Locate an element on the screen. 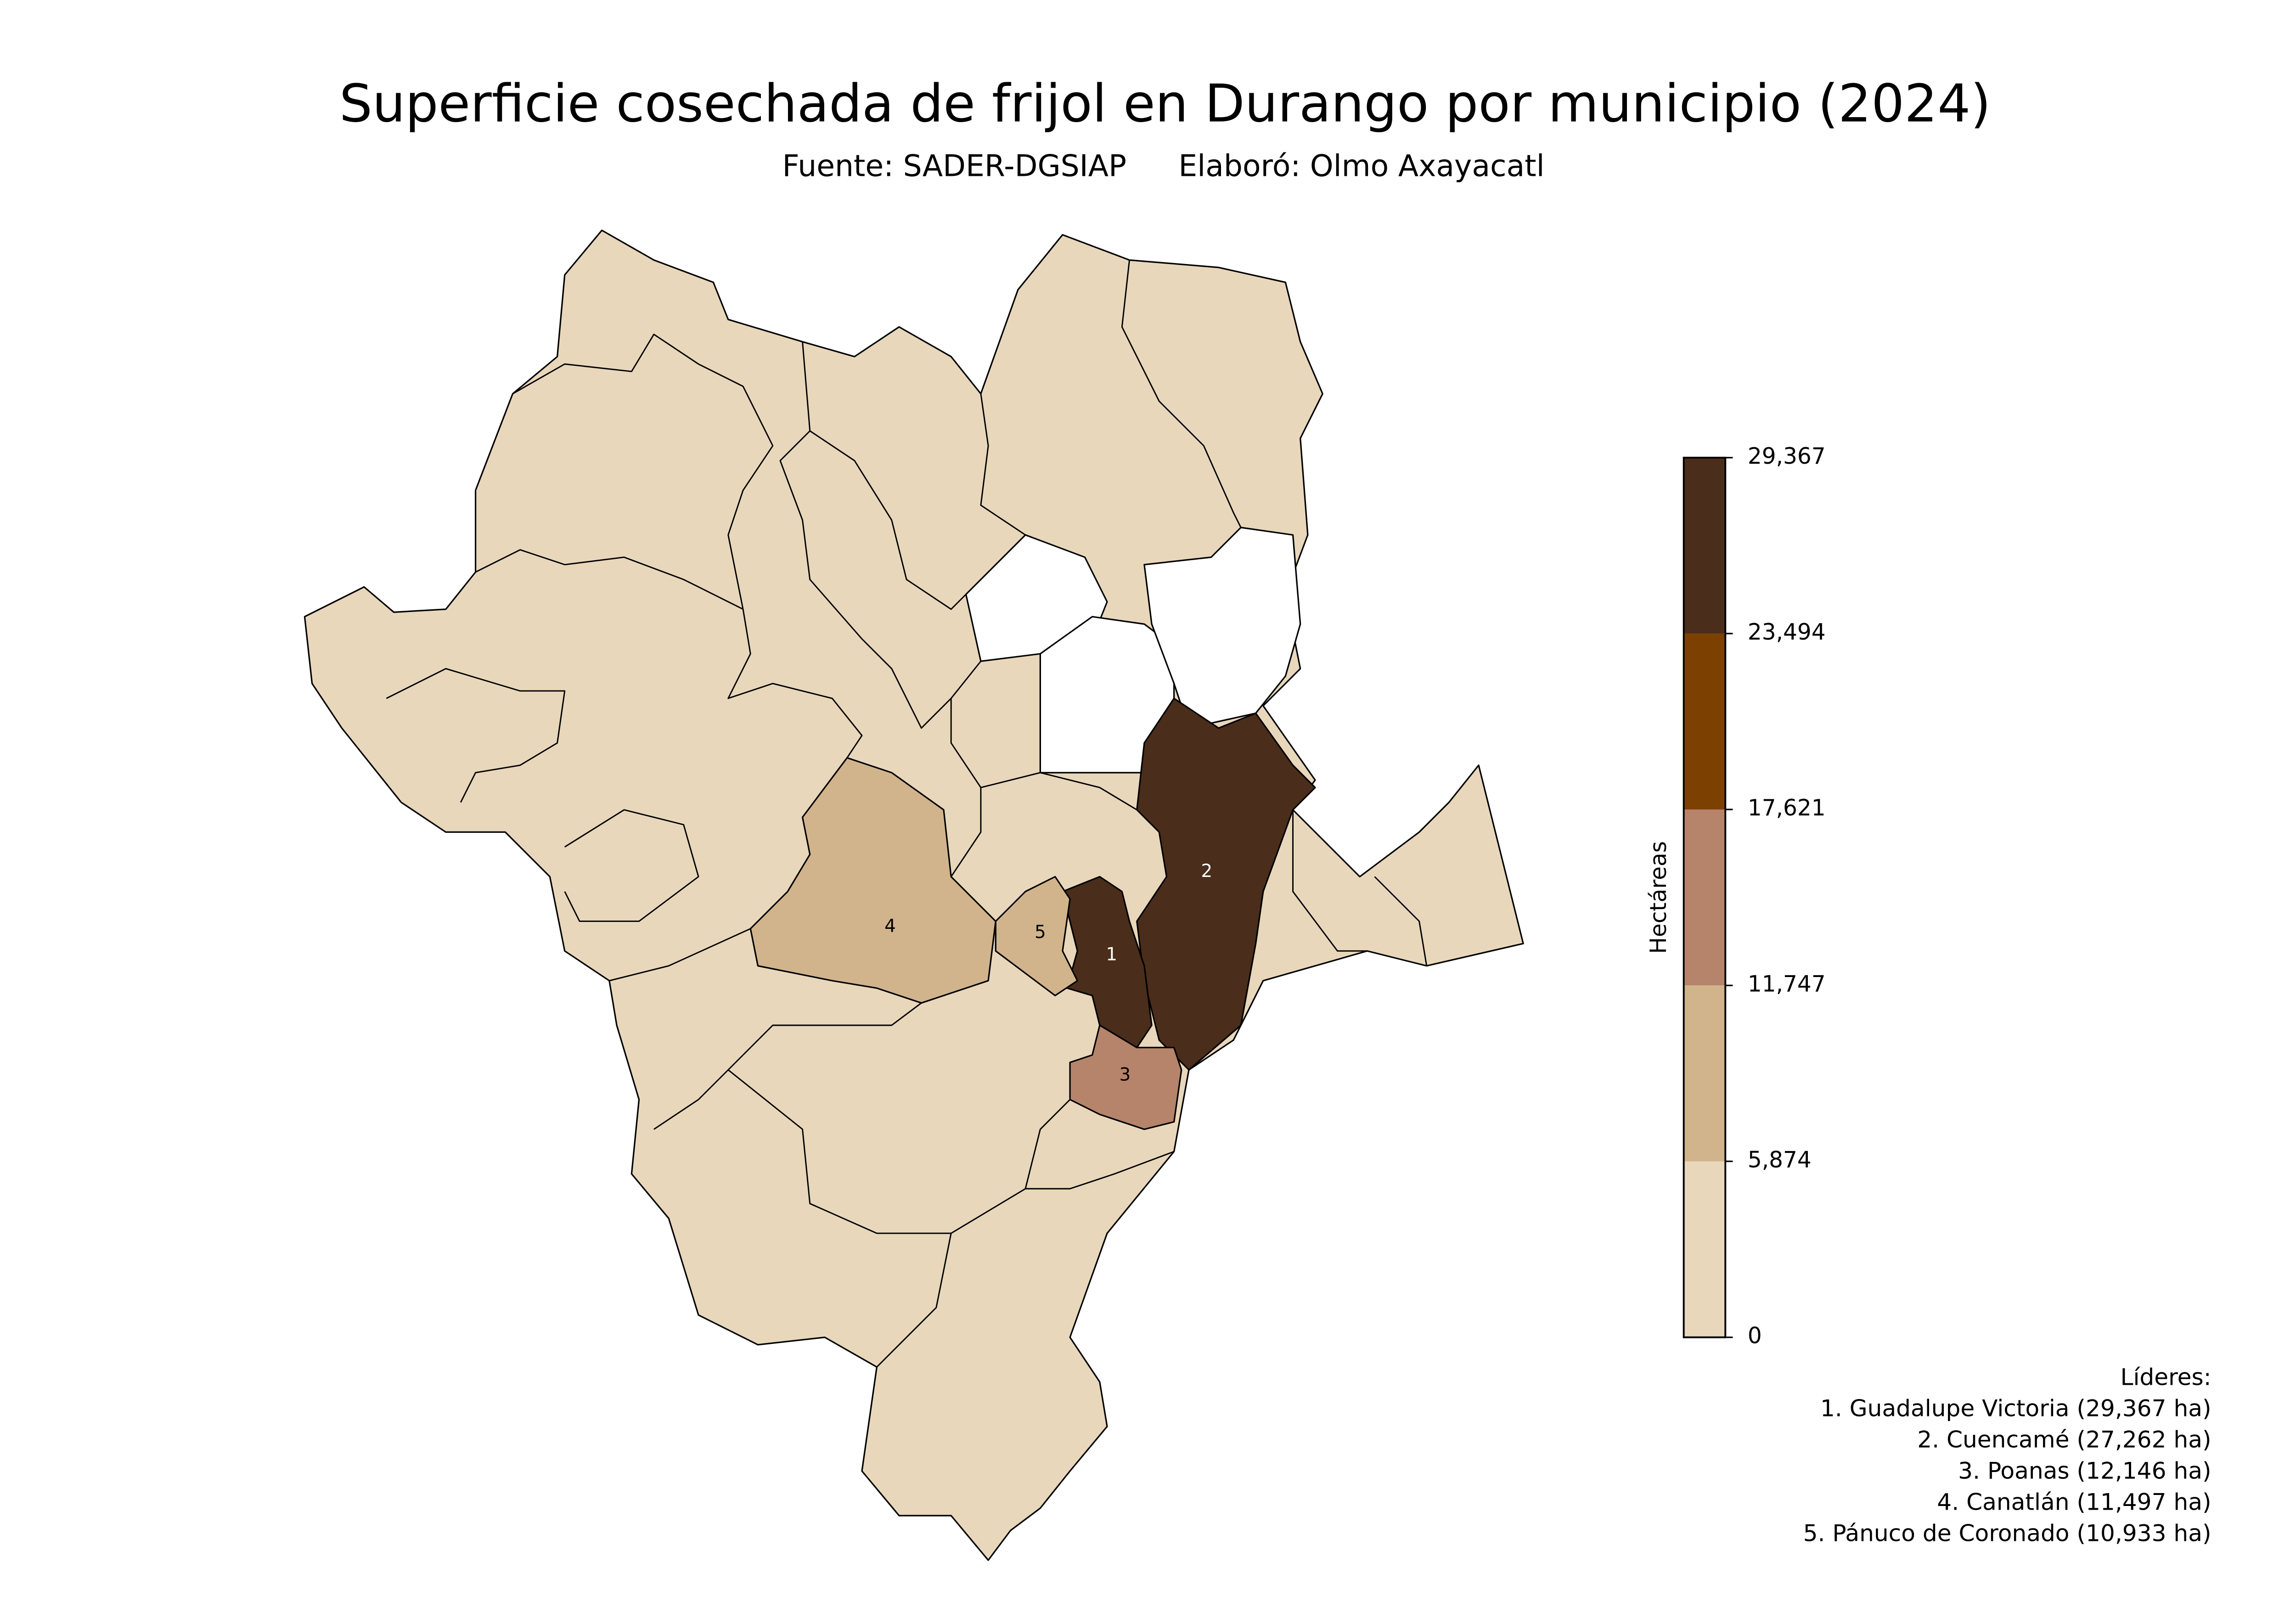 This screenshot has height=1607, width=2296. colorbar: 0 5,874 11,747 17,621 23,494 29,367 is located at coordinates (1754, 896).